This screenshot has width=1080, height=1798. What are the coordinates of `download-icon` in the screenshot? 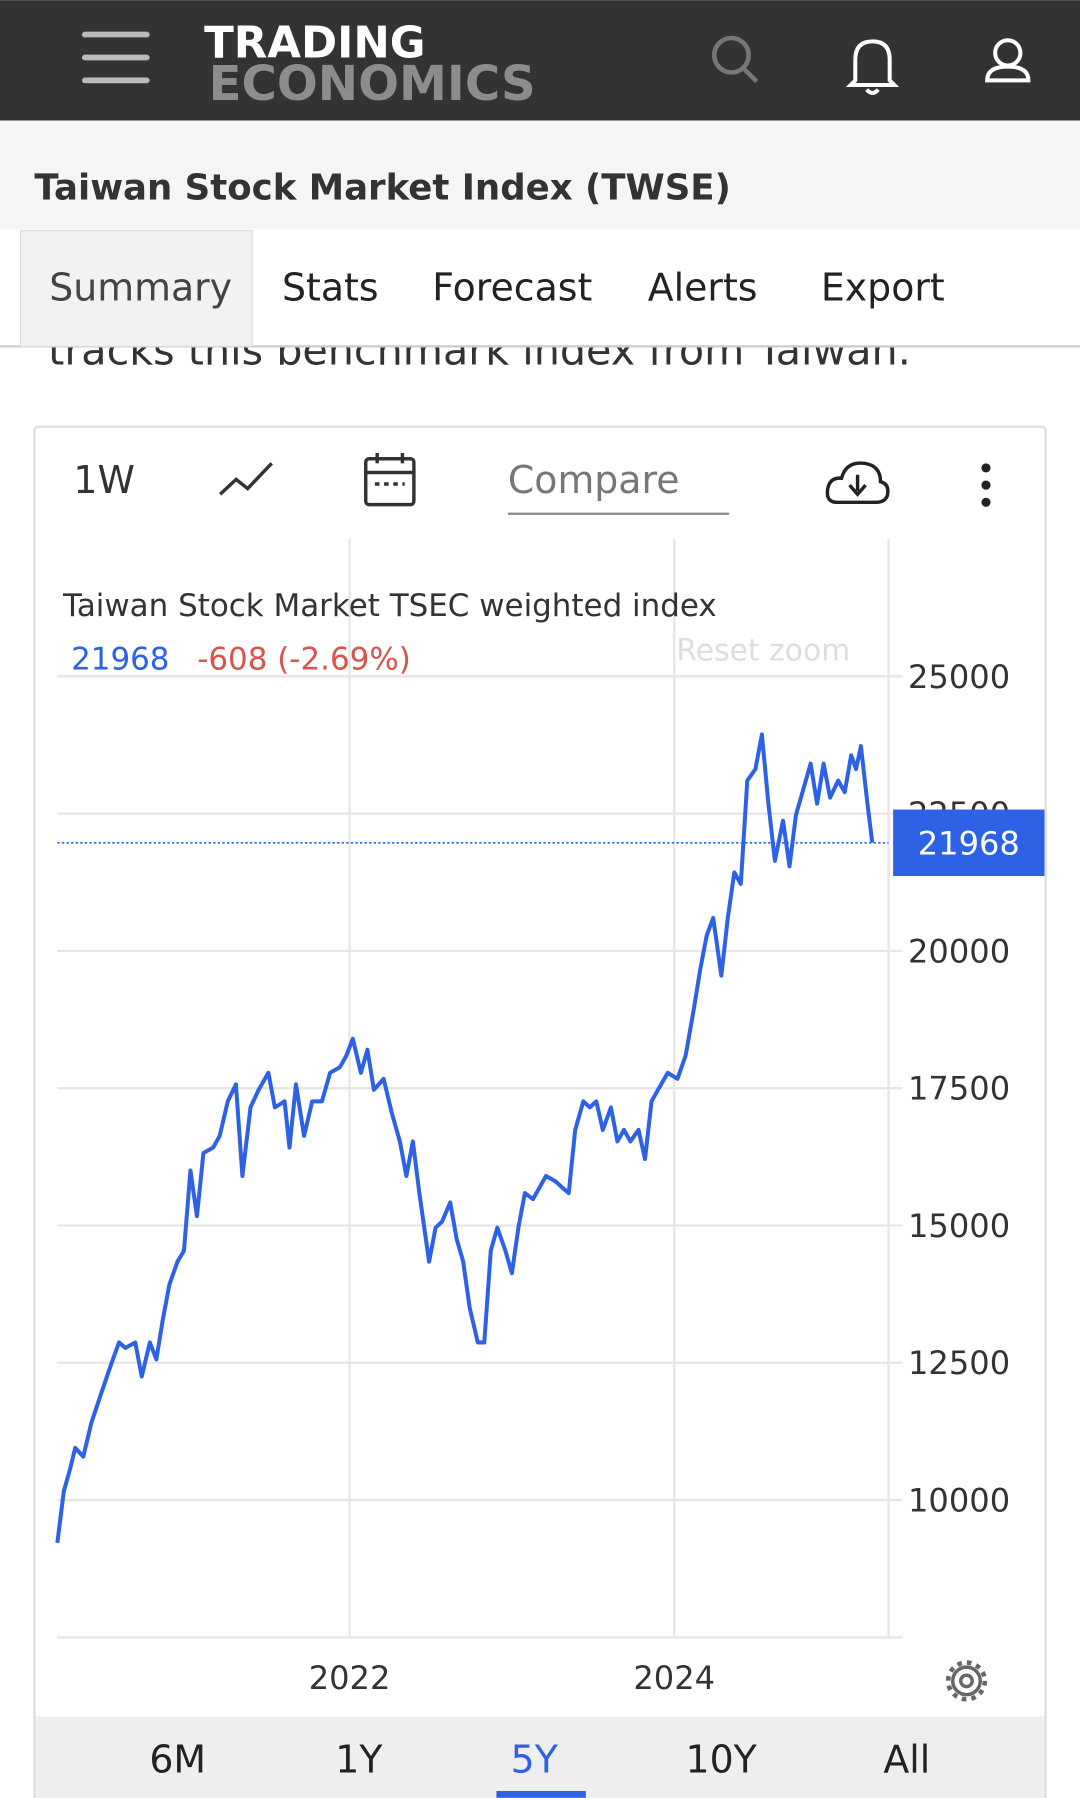 It's located at (857, 483).